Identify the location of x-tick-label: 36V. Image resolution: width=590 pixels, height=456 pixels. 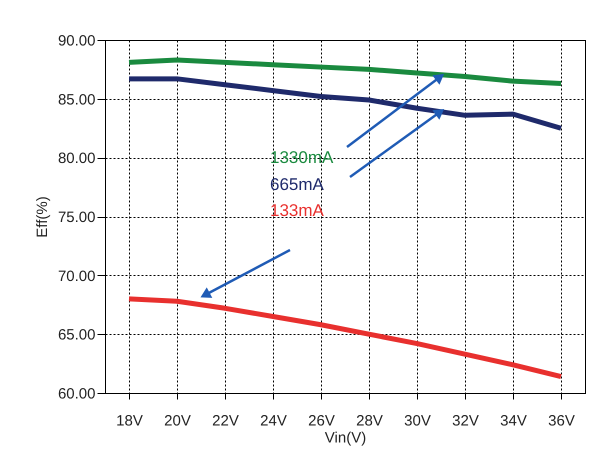
(561, 421).